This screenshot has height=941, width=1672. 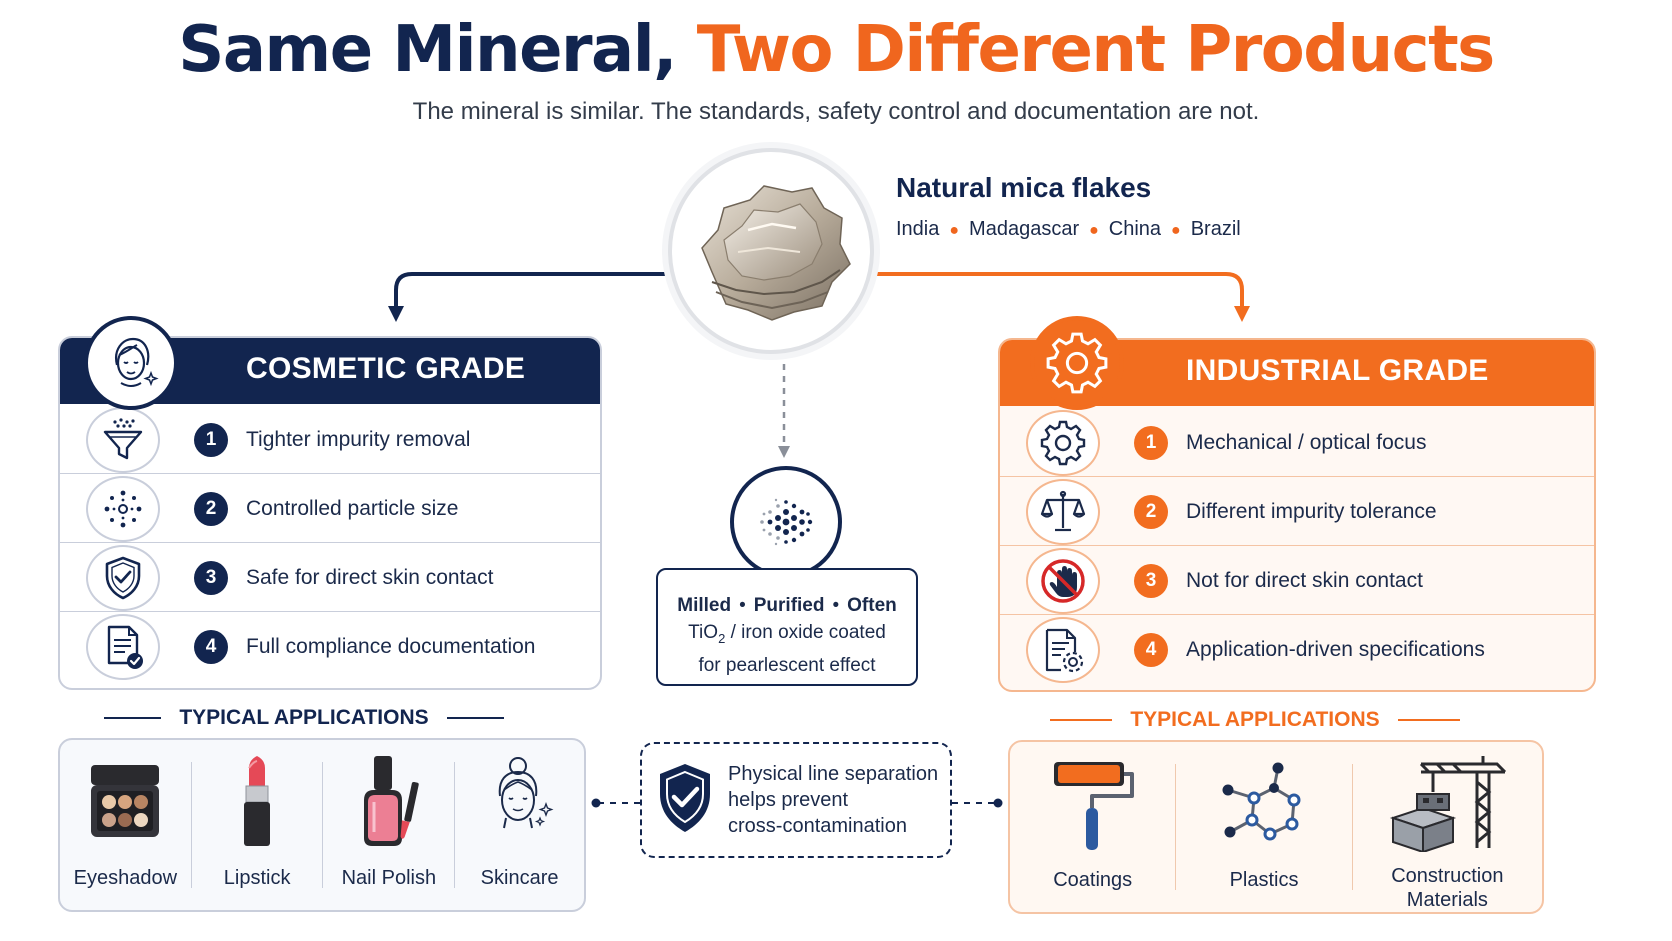 I want to click on origin-country: China, so click(x=1135, y=229).